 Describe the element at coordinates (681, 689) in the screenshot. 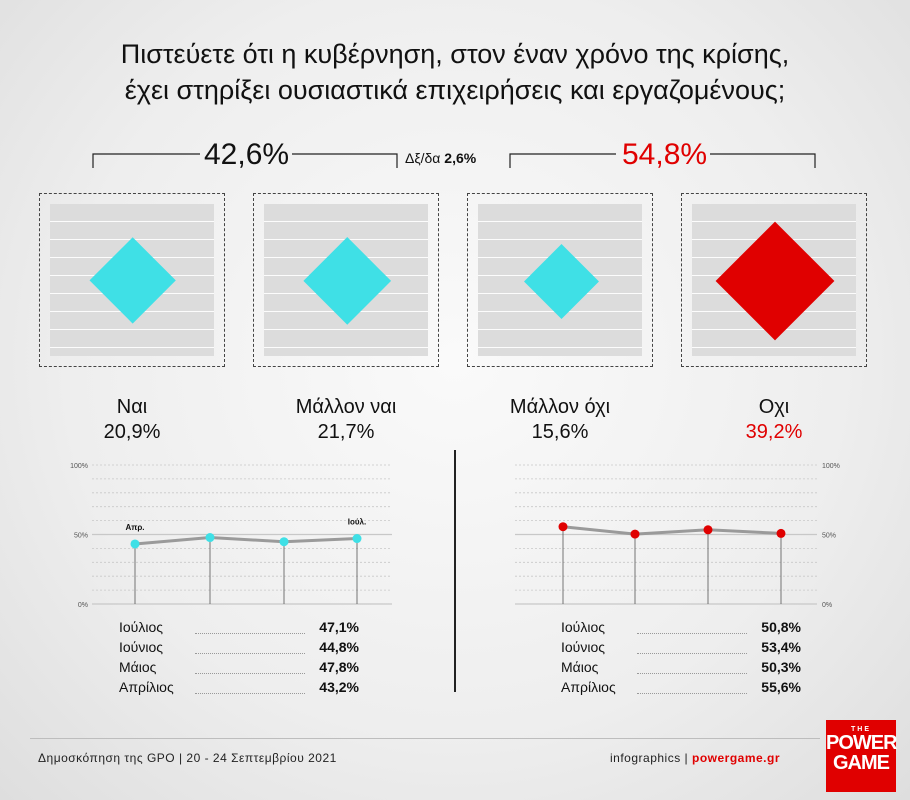

I see `table-row: Απρίλιος 55,6%` at that location.